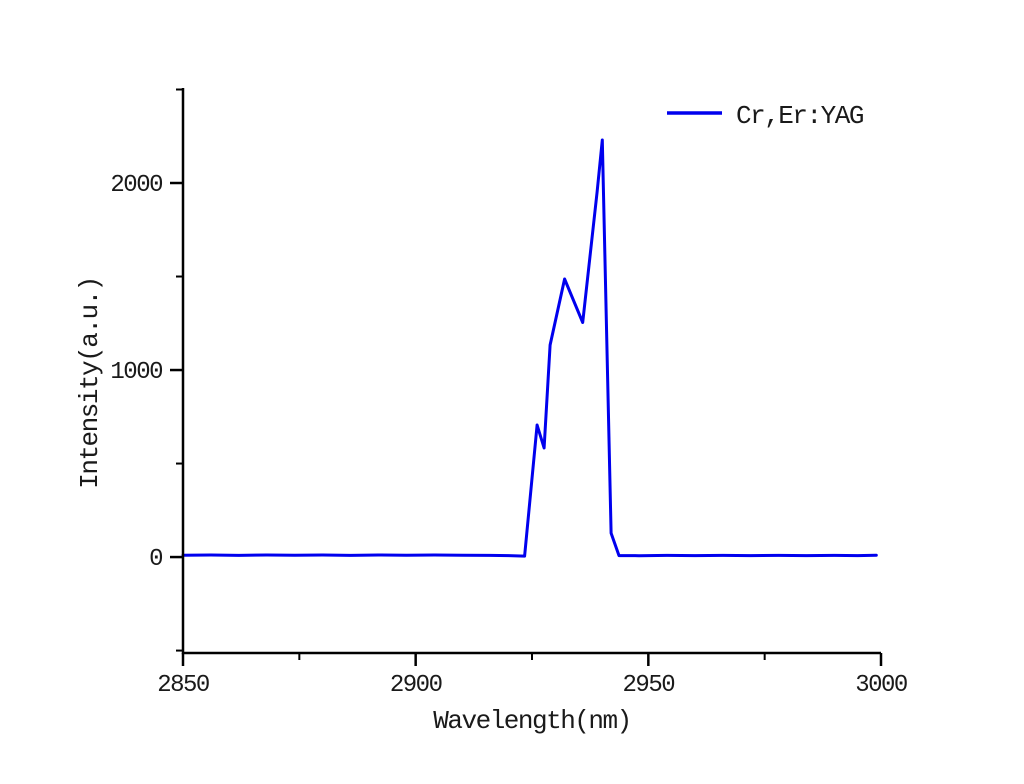 The image size is (1024, 784). Describe the element at coordinates (155, 559) in the screenshot. I see `y-tick-label: 0` at that location.